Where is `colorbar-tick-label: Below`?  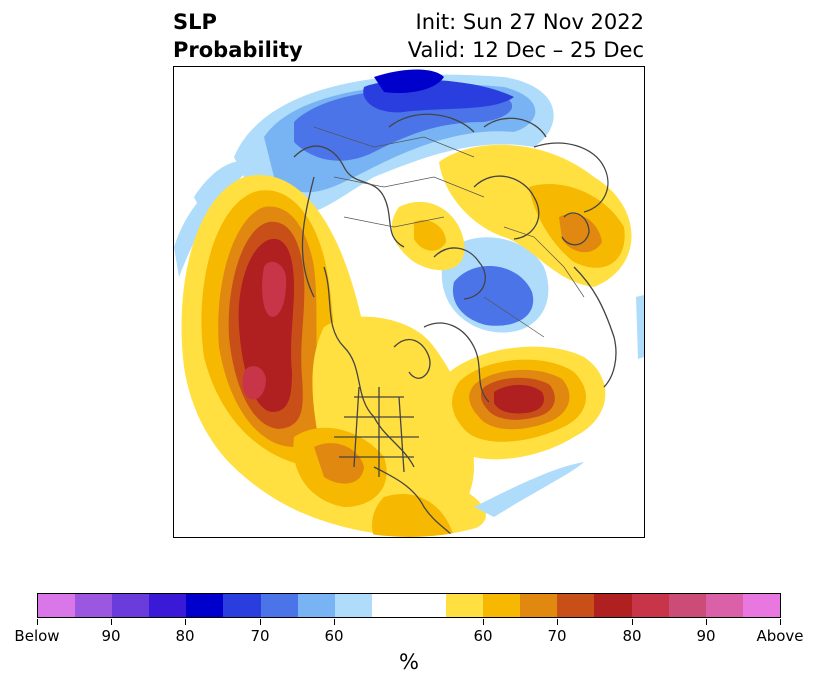 colorbar-tick-label: Below is located at coordinates (37, 636).